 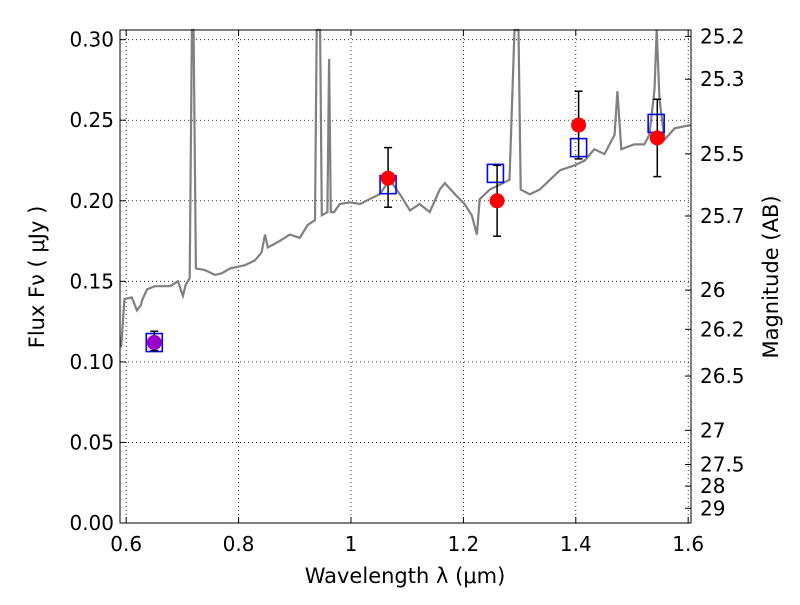 I want to click on x-tick-label: 1.2, so click(x=463, y=544).